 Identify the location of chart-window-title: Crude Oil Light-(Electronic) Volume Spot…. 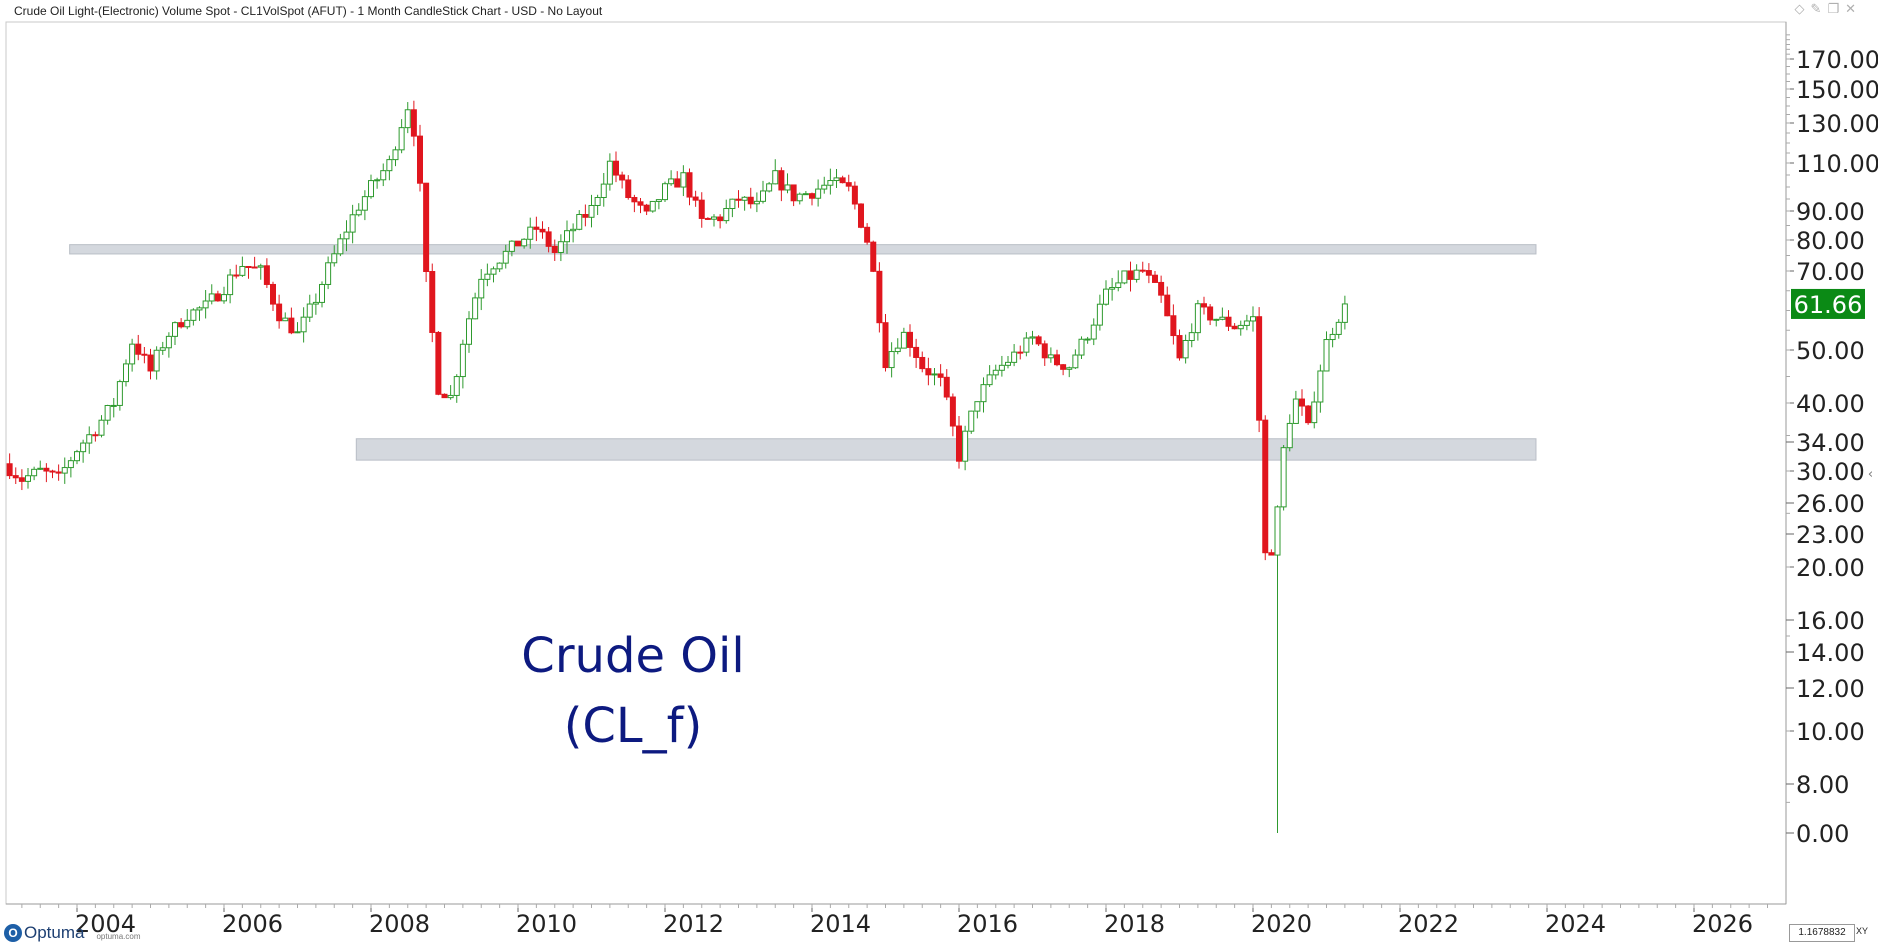
(308, 11).